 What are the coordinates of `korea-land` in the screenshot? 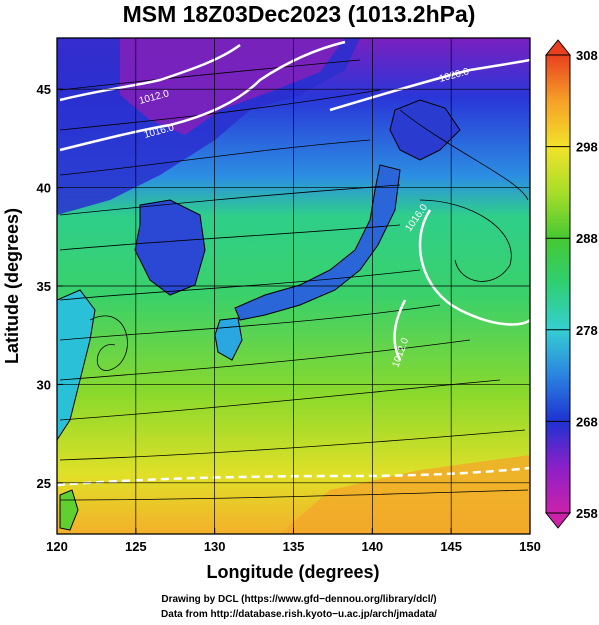 It's located at (170, 247).